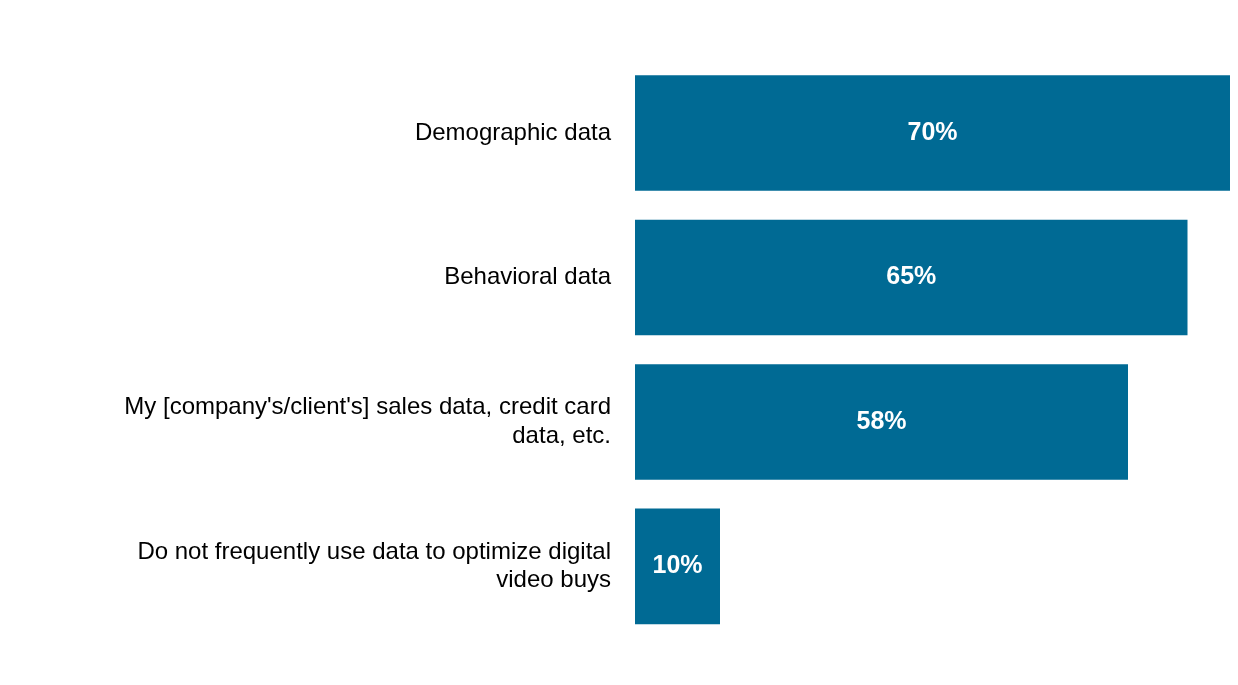 This screenshot has width=1238, height=685. Describe the element at coordinates (367, 420) in the screenshot. I see `y-tick-label: My [company's/client's] sales data, credit card data, etc.` at that location.